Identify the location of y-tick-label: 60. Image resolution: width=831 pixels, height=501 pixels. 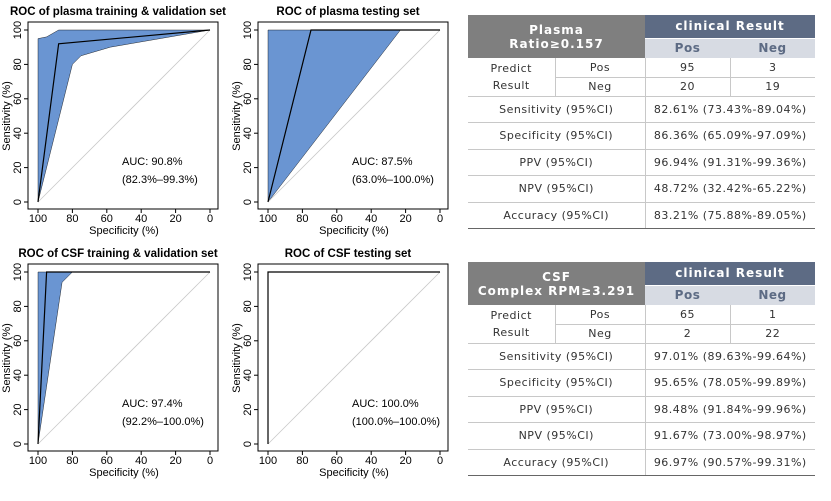
(18, 341).